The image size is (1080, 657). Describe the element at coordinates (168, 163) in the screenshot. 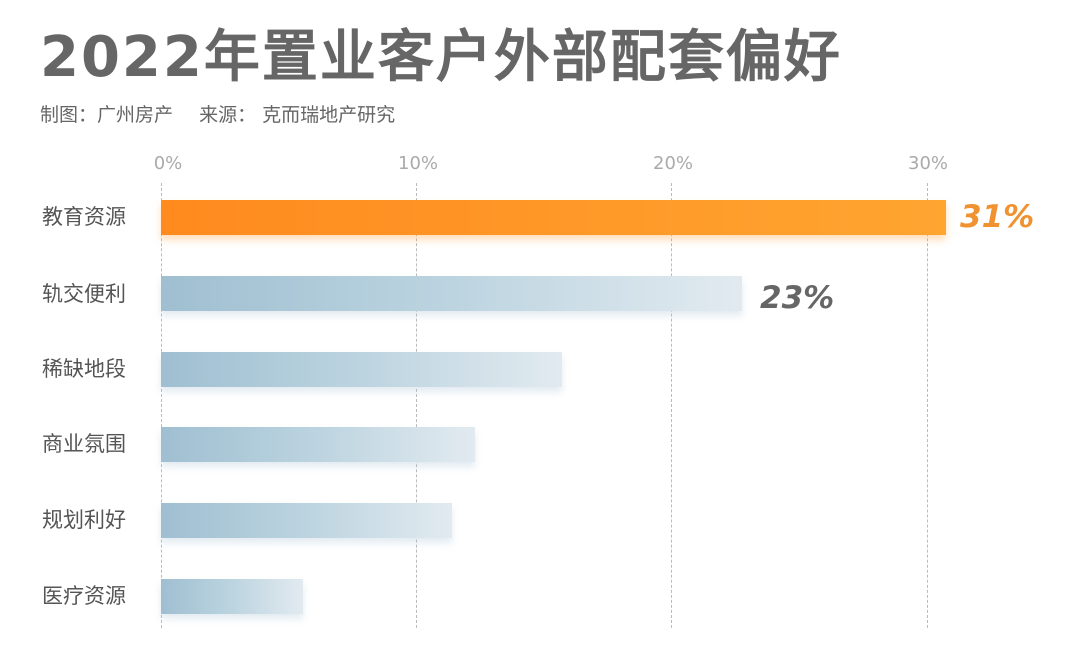

I see `x-tick: 0%` at that location.